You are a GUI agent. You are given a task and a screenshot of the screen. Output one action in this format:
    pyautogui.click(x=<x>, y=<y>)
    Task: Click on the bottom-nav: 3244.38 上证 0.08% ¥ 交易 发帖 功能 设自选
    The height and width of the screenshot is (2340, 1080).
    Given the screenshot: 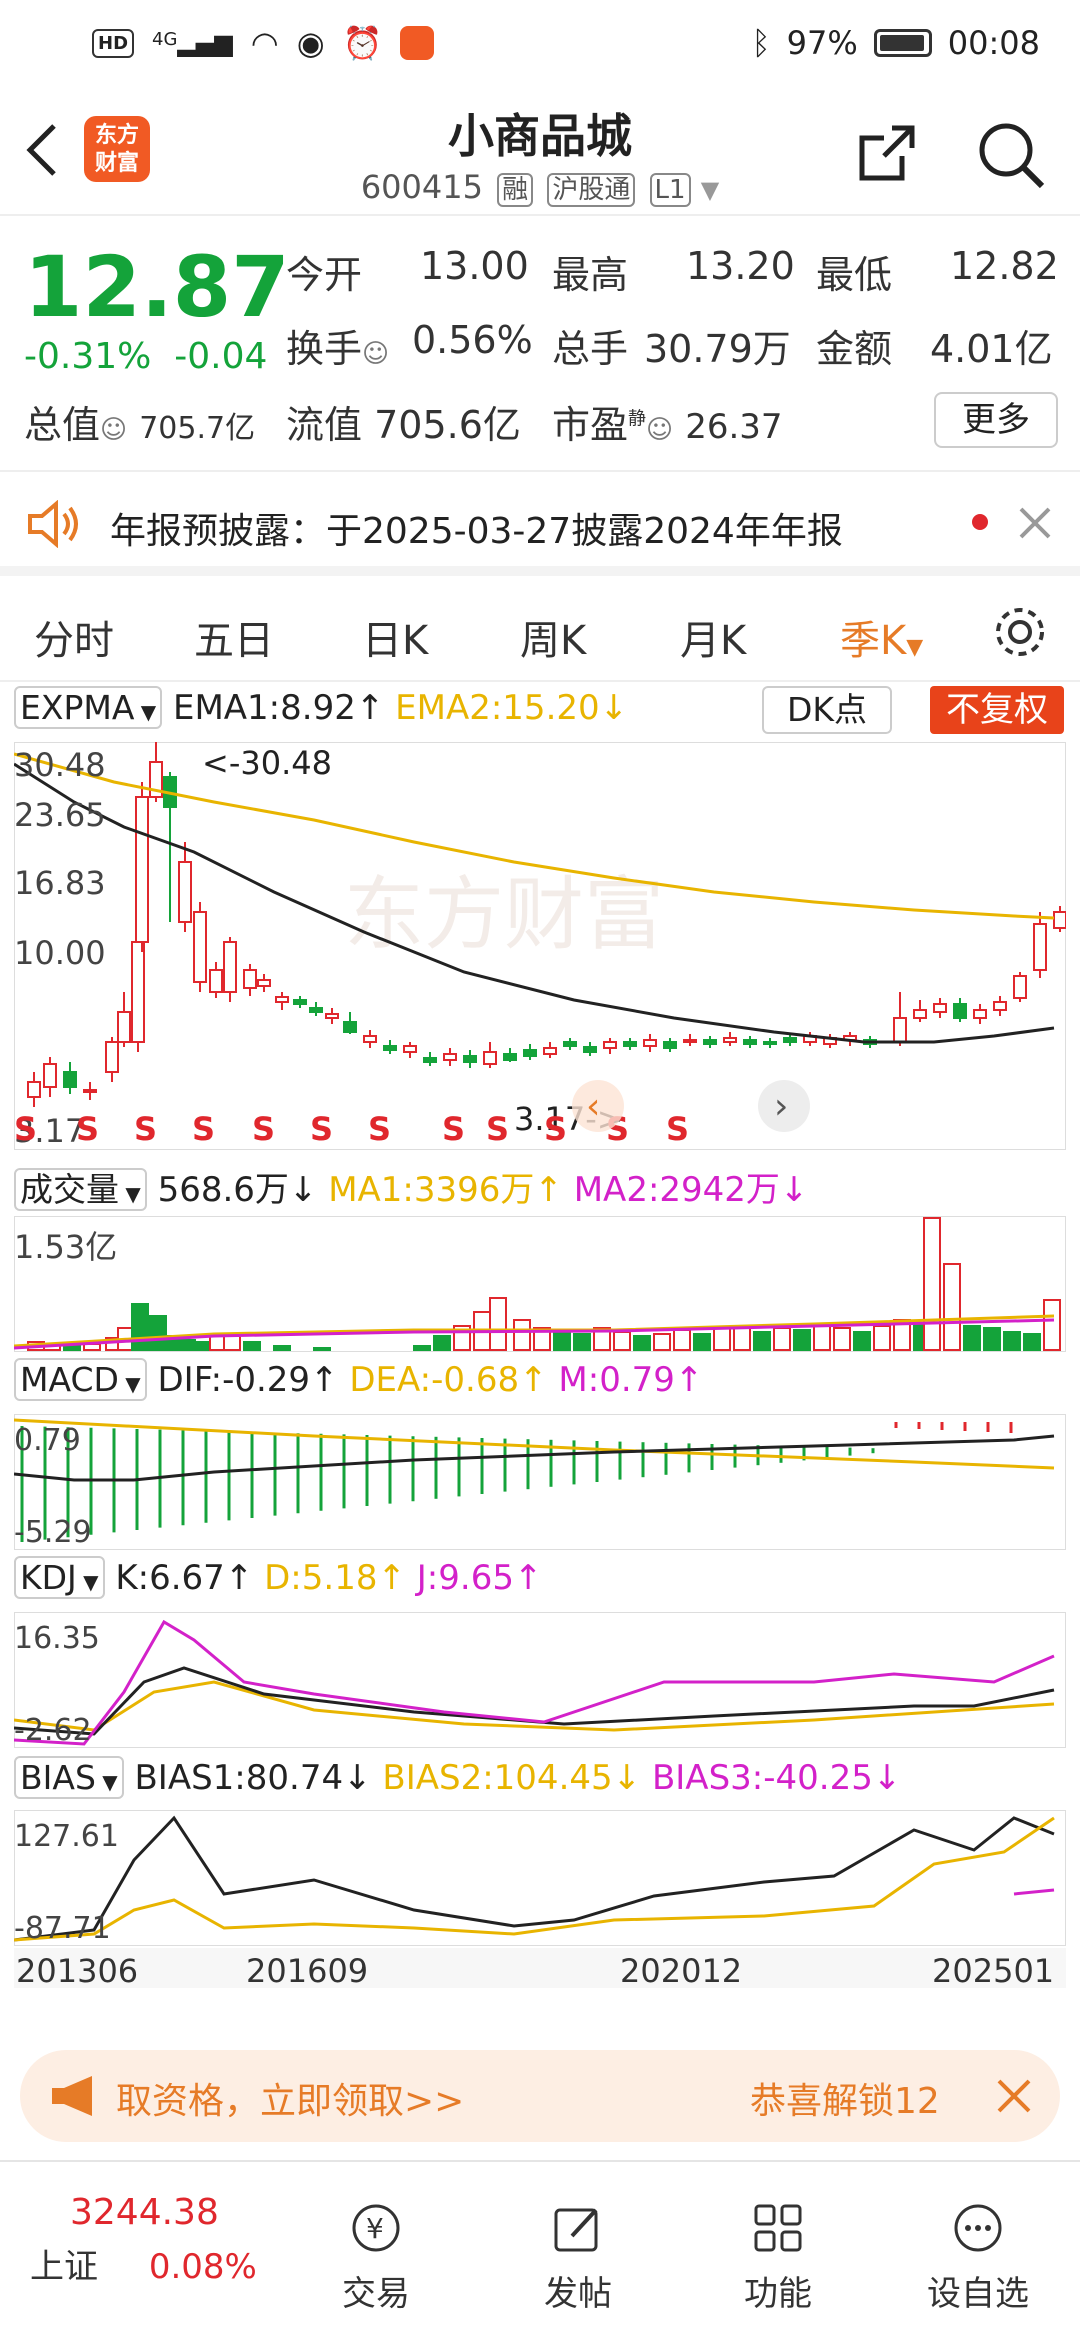 What is the action you would take?
    pyautogui.click(x=540, y=2250)
    